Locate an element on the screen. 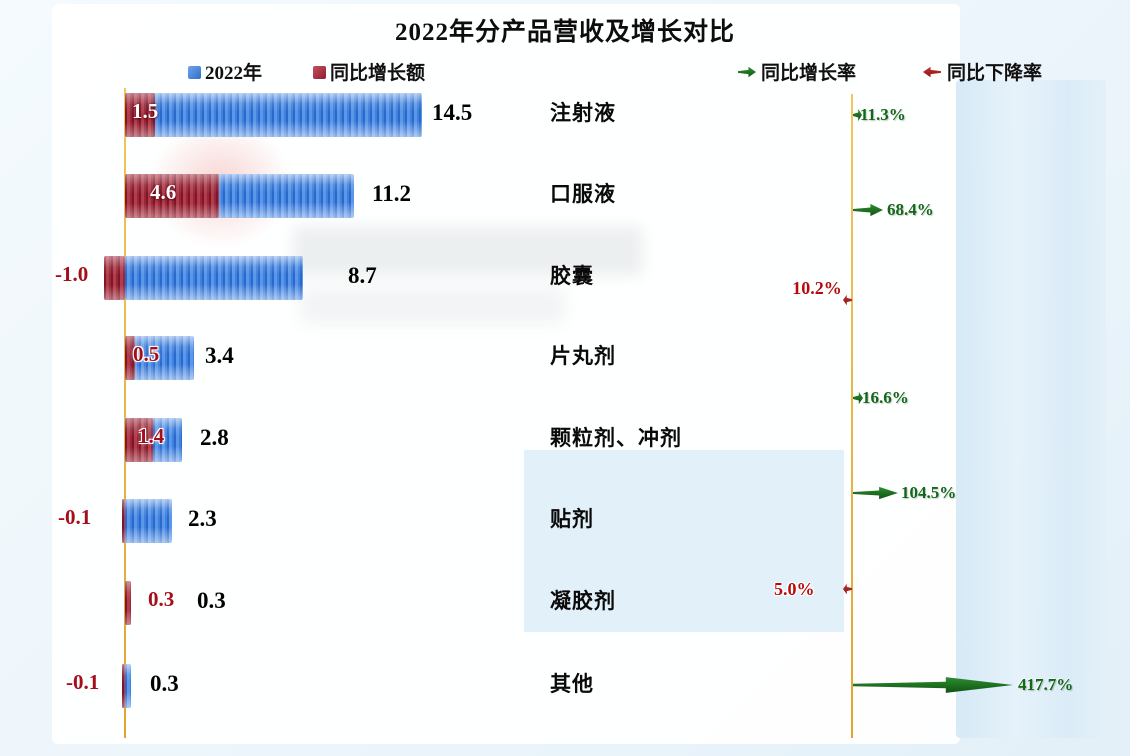 This screenshot has height=756, width=1130. delta-label: 1.5 is located at coordinates (145, 111).